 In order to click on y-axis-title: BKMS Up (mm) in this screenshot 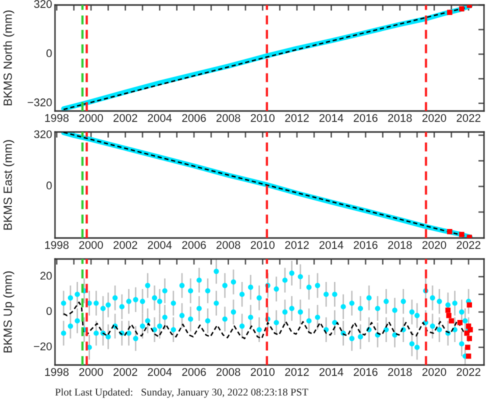, I will do `click(8, 311)`.